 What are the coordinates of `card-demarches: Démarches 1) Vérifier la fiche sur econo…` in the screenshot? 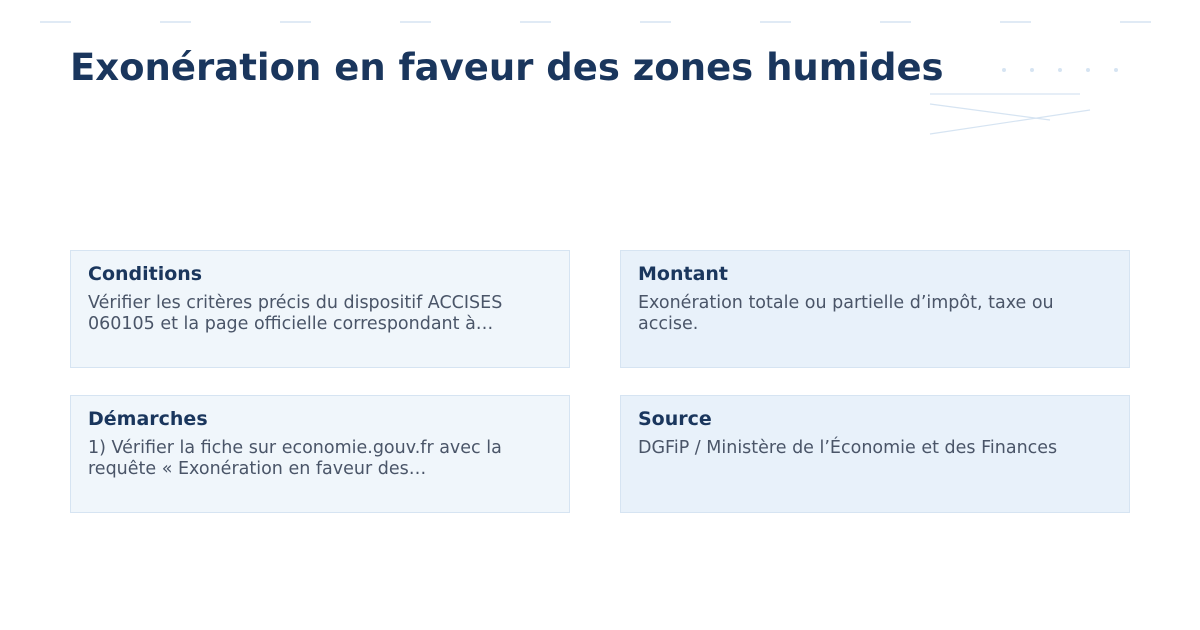 It's located at (320, 454).